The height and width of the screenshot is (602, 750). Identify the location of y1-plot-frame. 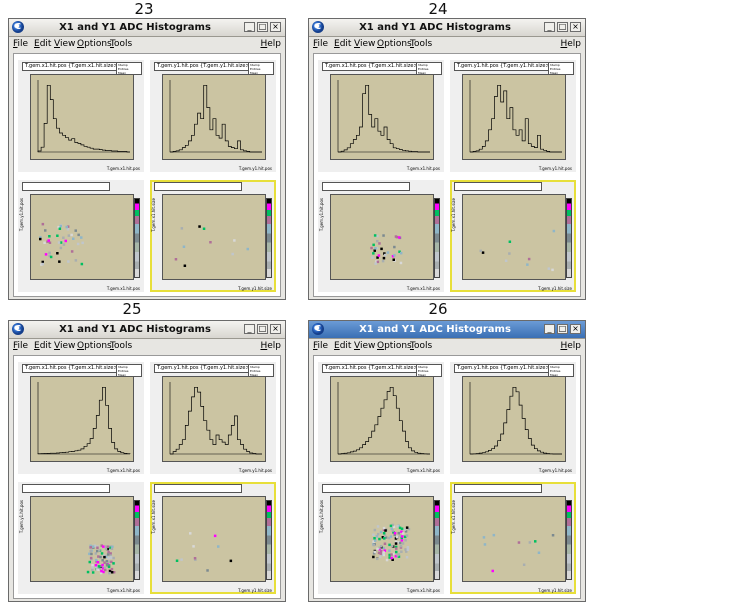
(214, 117).